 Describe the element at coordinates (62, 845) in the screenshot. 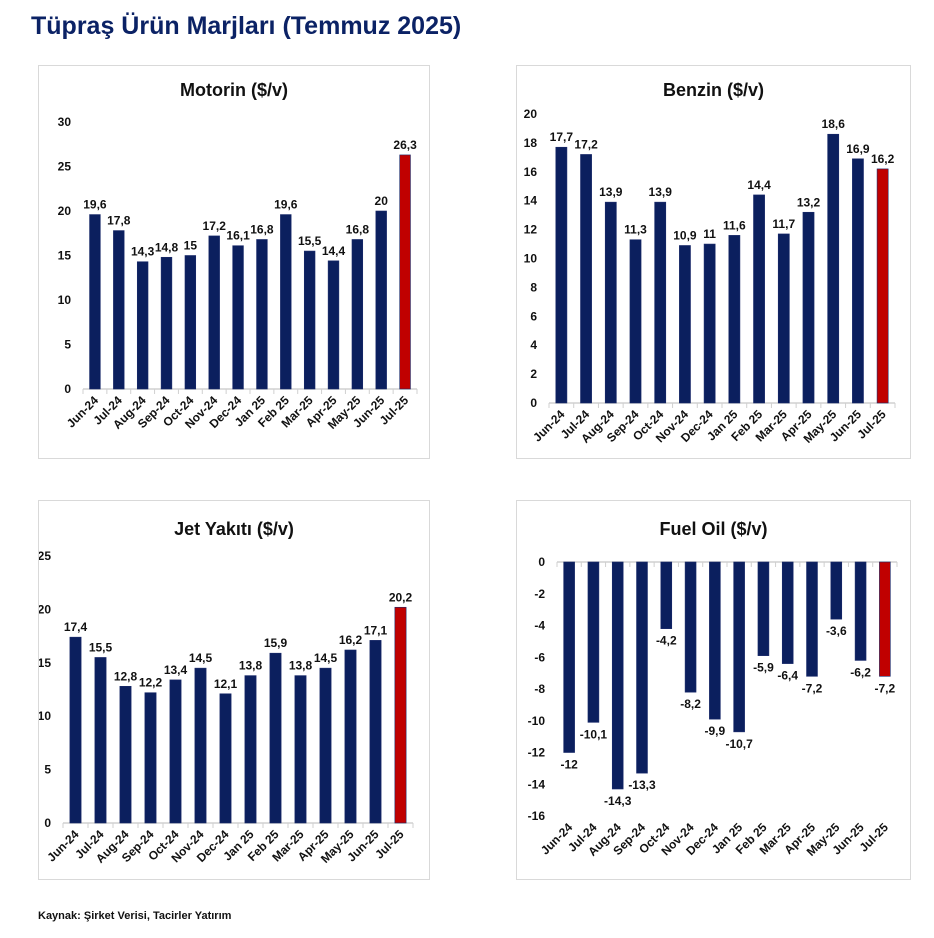

I see `x-tick-label: Jun-24` at that location.